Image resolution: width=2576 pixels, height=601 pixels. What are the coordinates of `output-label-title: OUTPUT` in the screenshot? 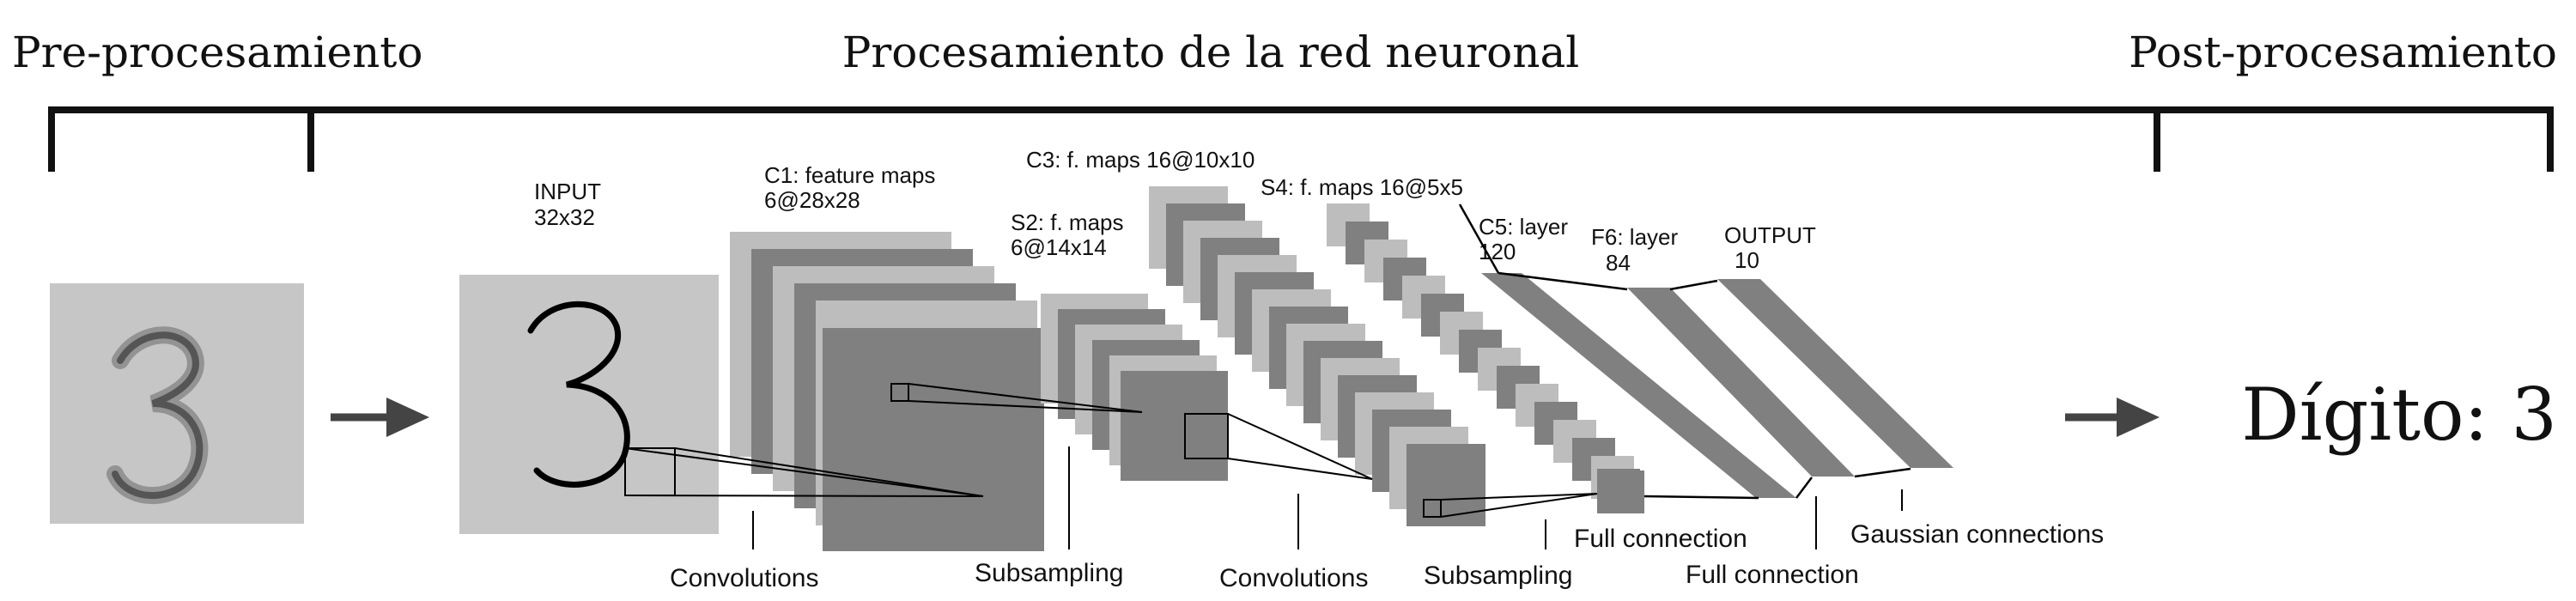 It's located at (1770, 235).